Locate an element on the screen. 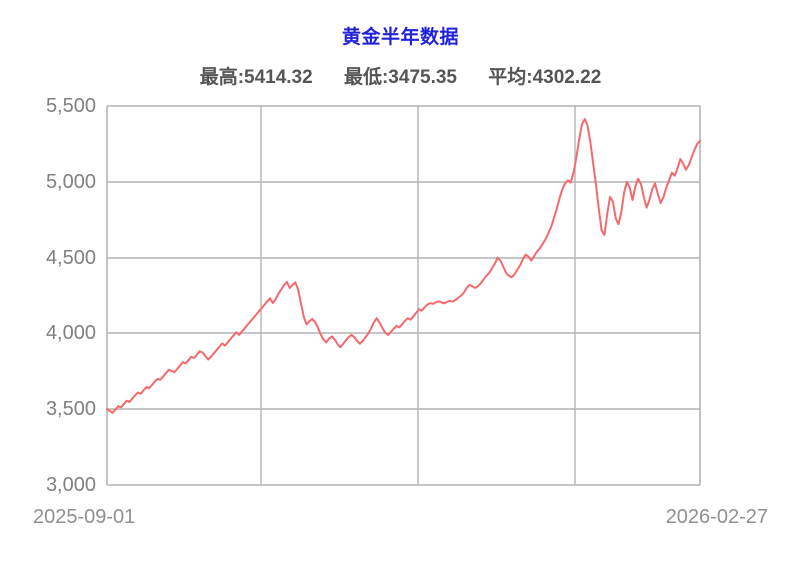  x-axis-start-label: 2025-09-01 is located at coordinates (84, 517).